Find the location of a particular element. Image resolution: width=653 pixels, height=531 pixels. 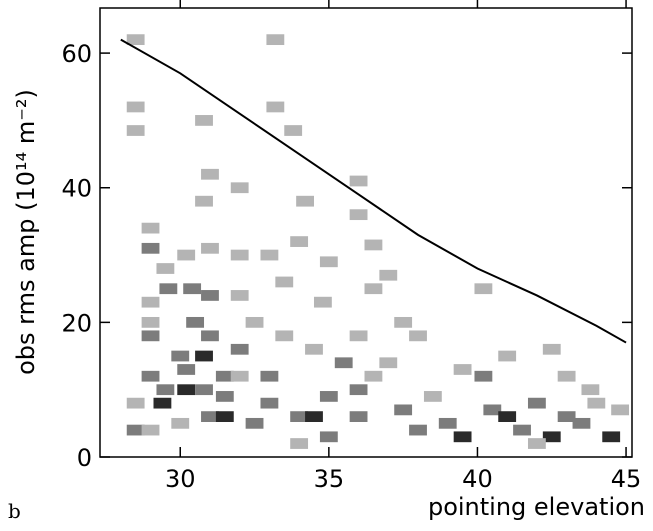

x-tick-label: 40 is located at coordinates (477, 479).